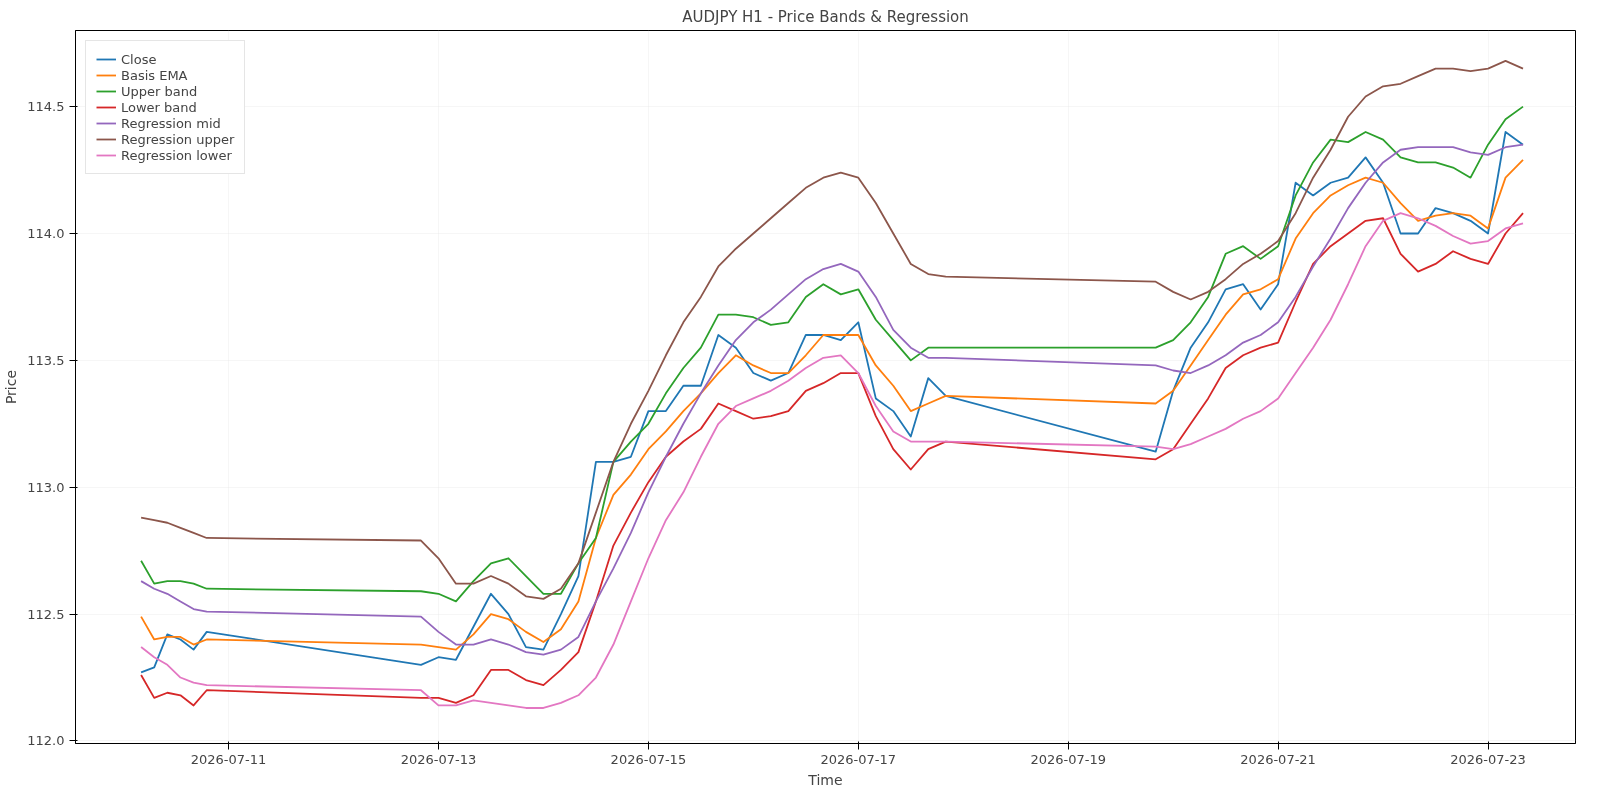  I want to click on y-tick-label: 114.0, so click(46, 233).